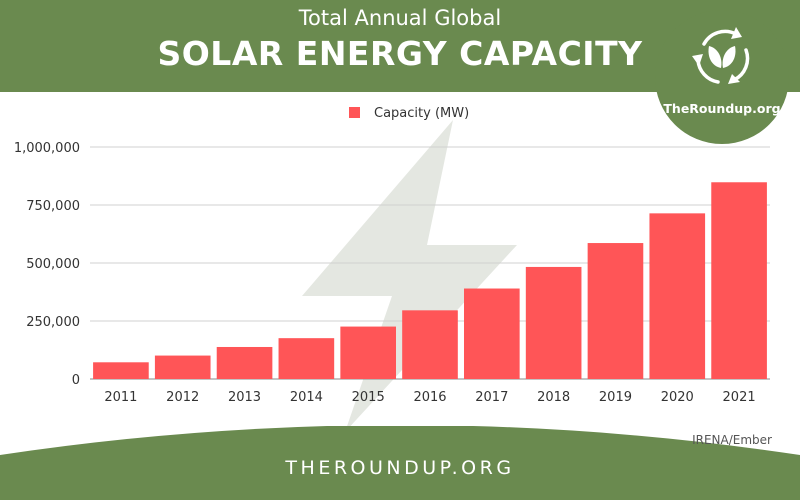 The image size is (800, 500). What do you see at coordinates (53, 322) in the screenshot?
I see `y-tick-label: 250,000` at bounding box center [53, 322].